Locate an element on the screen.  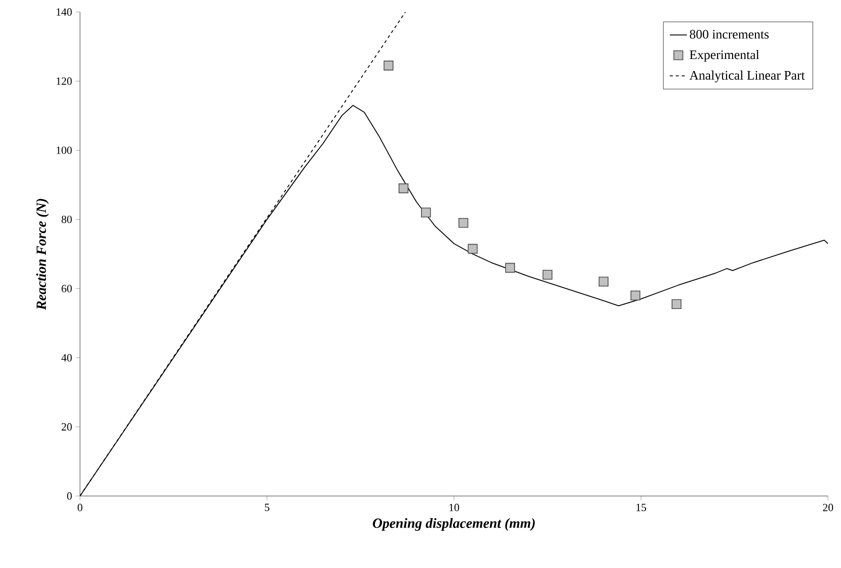
y-tick-label: 40 is located at coordinates (66, 358).